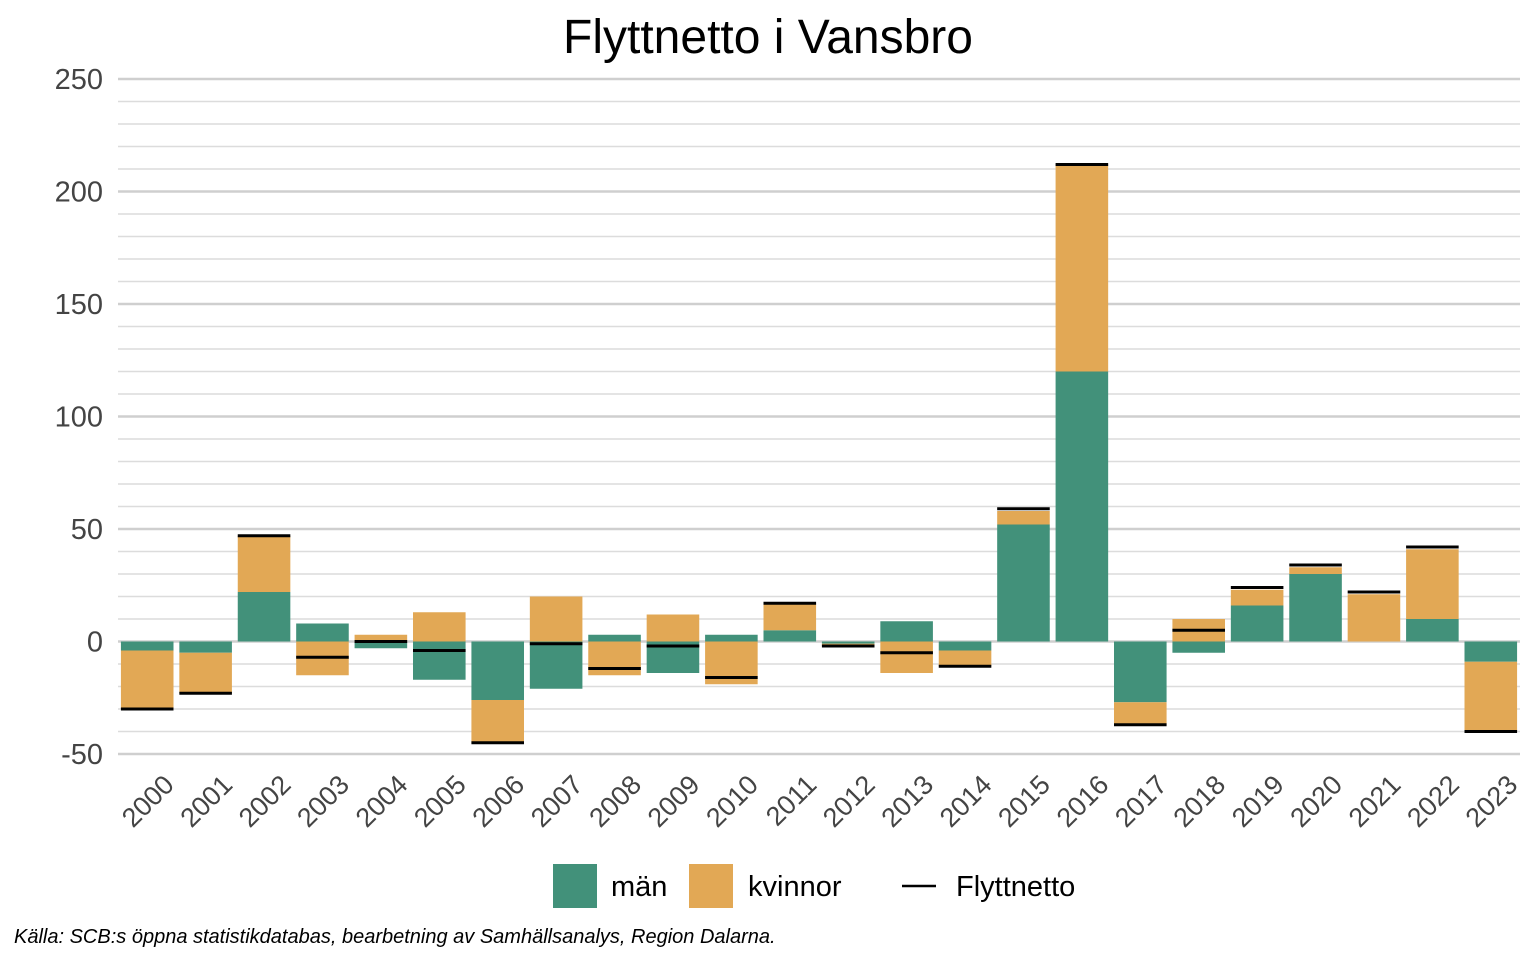 This screenshot has width=1536, height=960. I want to click on y-tick-label: 0, so click(95, 643).